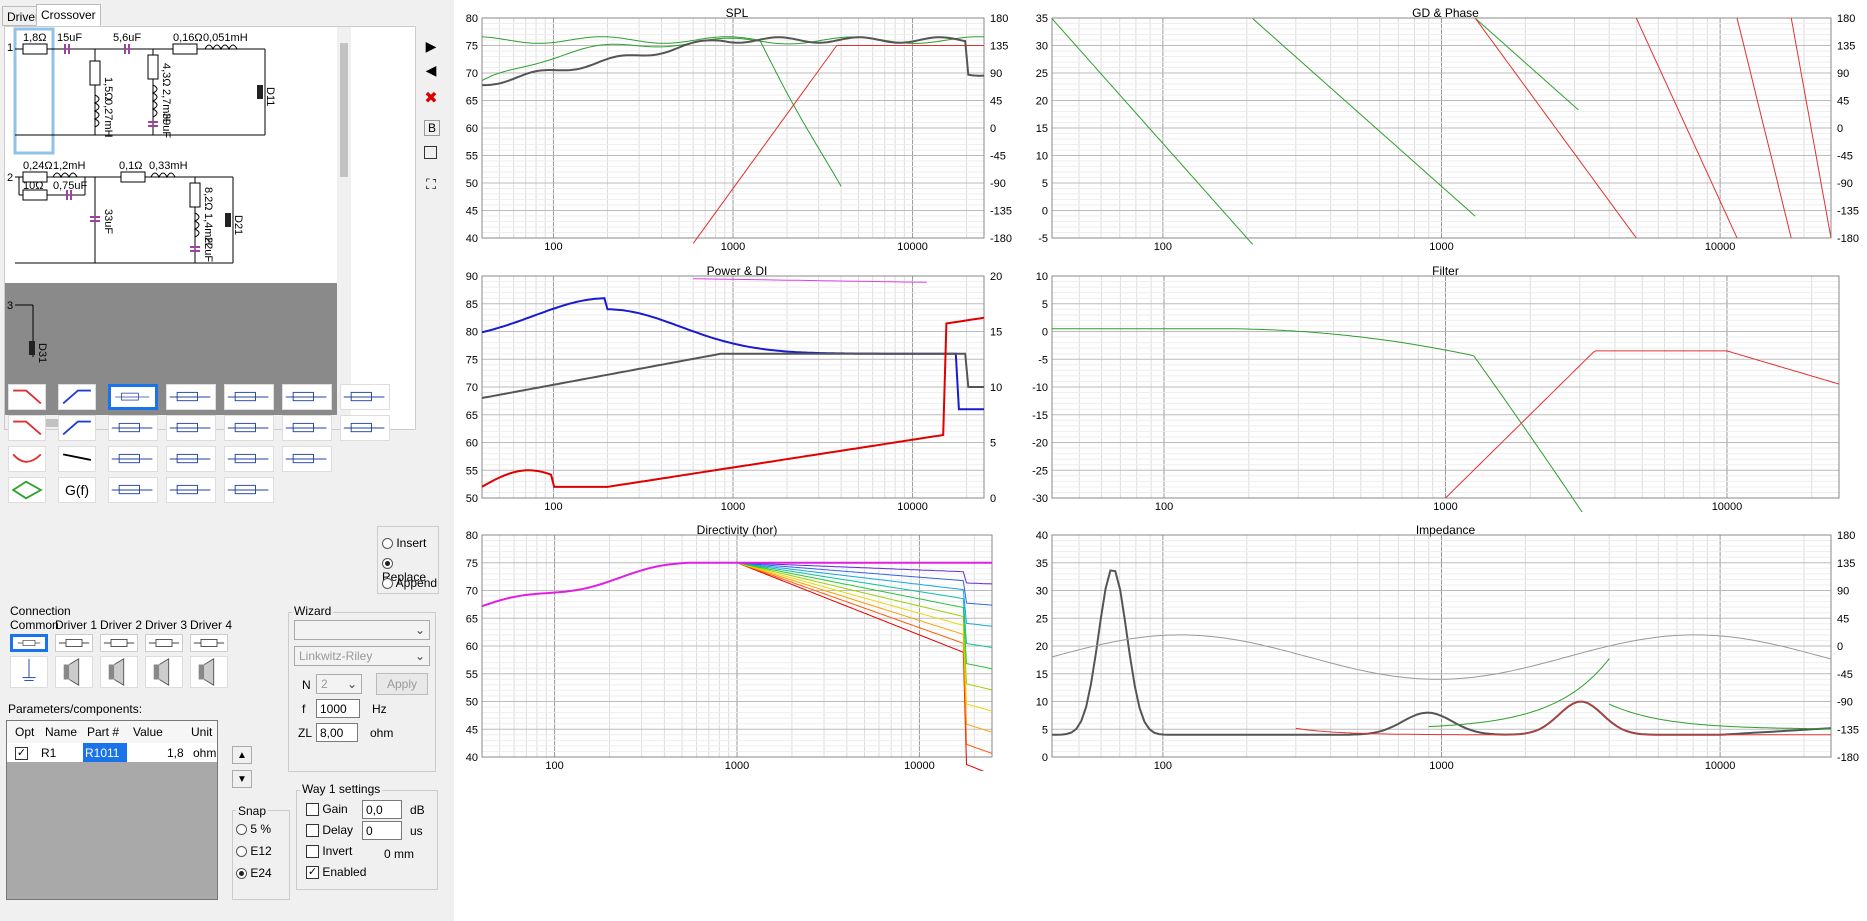  I want to click on palette-allpass-icon, so click(77, 459).